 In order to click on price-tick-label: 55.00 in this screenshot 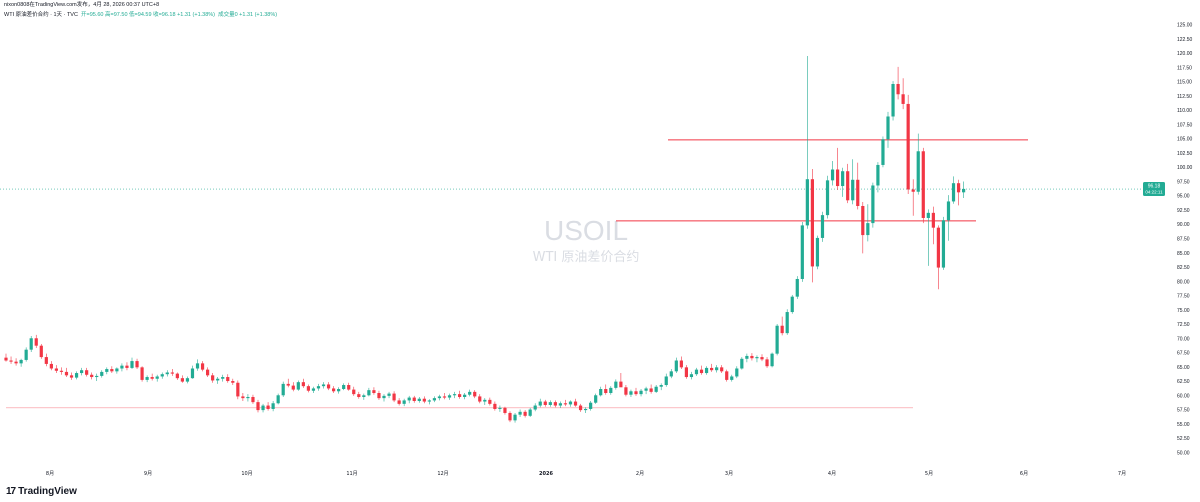, I will do `click(1183, 425)`.